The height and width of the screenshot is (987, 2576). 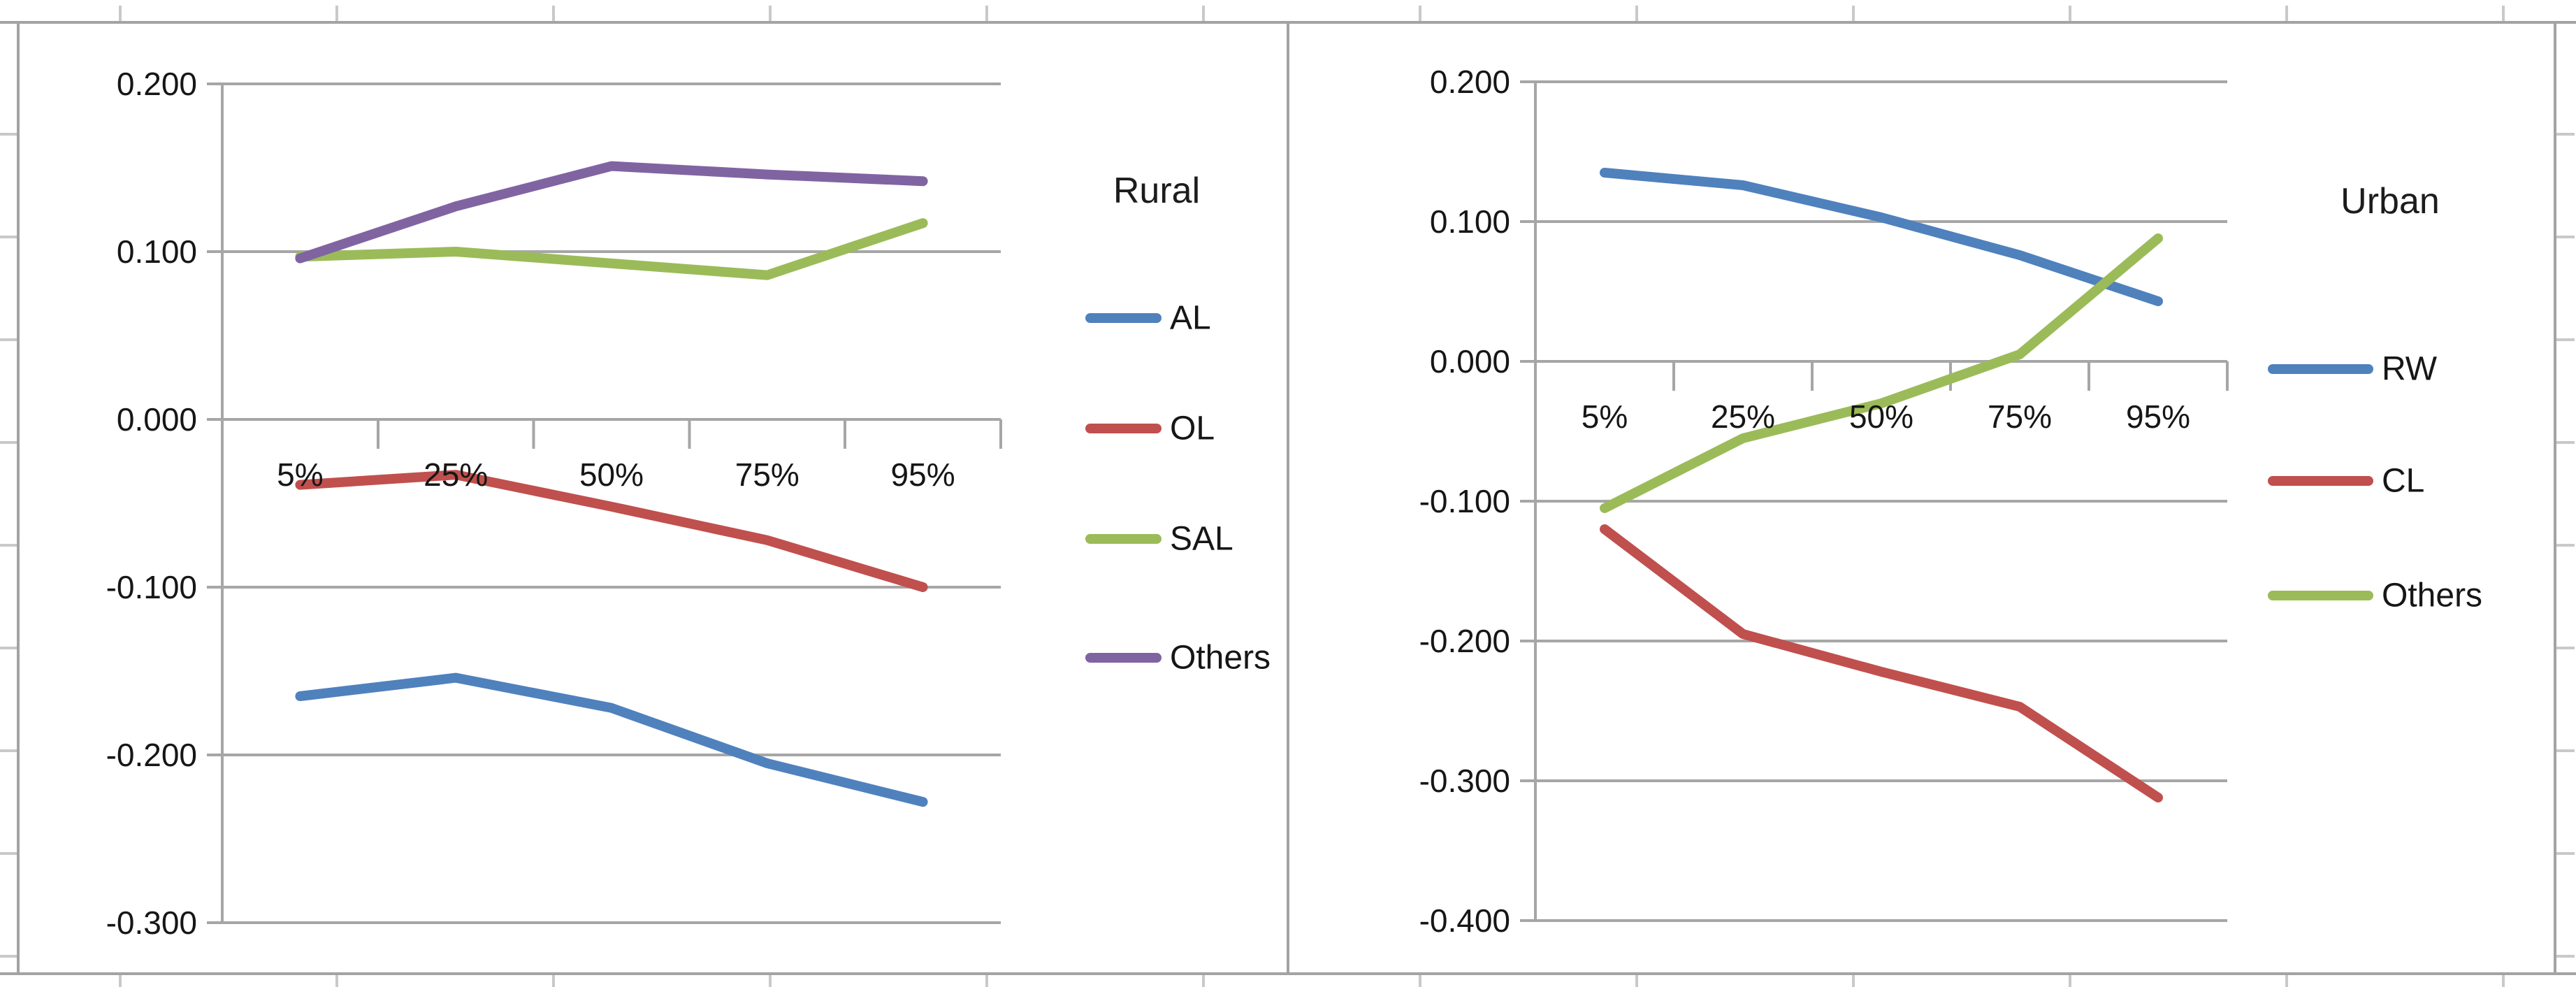 I want to click on series-line-OL, so click(x=612, y=531).